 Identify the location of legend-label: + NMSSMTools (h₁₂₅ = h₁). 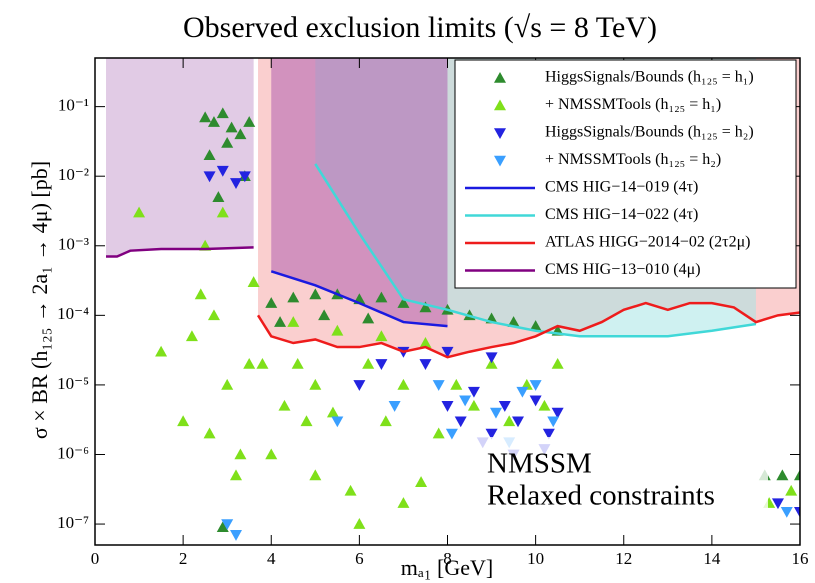
(633, 104).